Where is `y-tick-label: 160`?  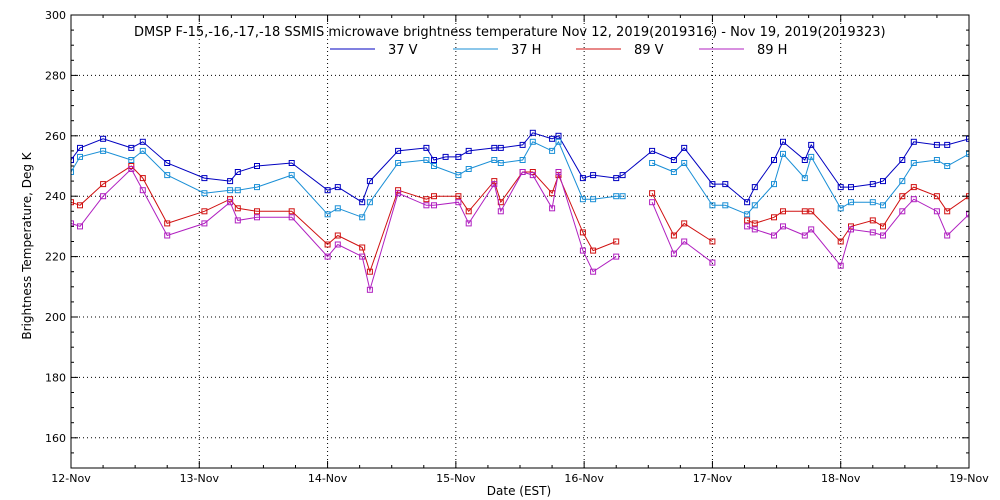
y-tick-label: 160 is located at coordinates (55, 438).